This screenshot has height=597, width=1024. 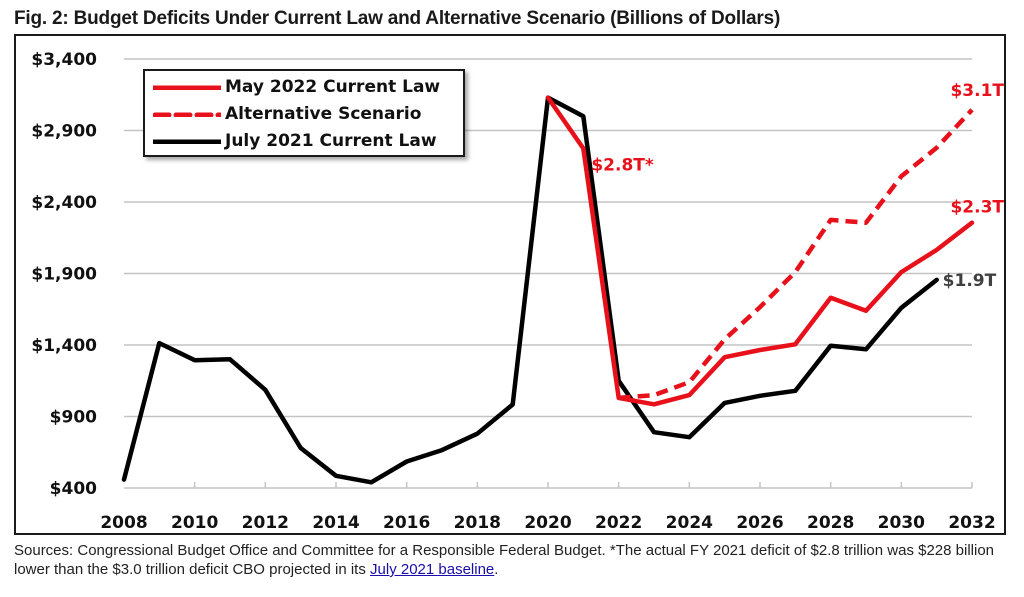 What do you see at coordinates (971, 523) in the screenshot?
I see `x-tick-label: 2032` at bounding box center [971, 523].